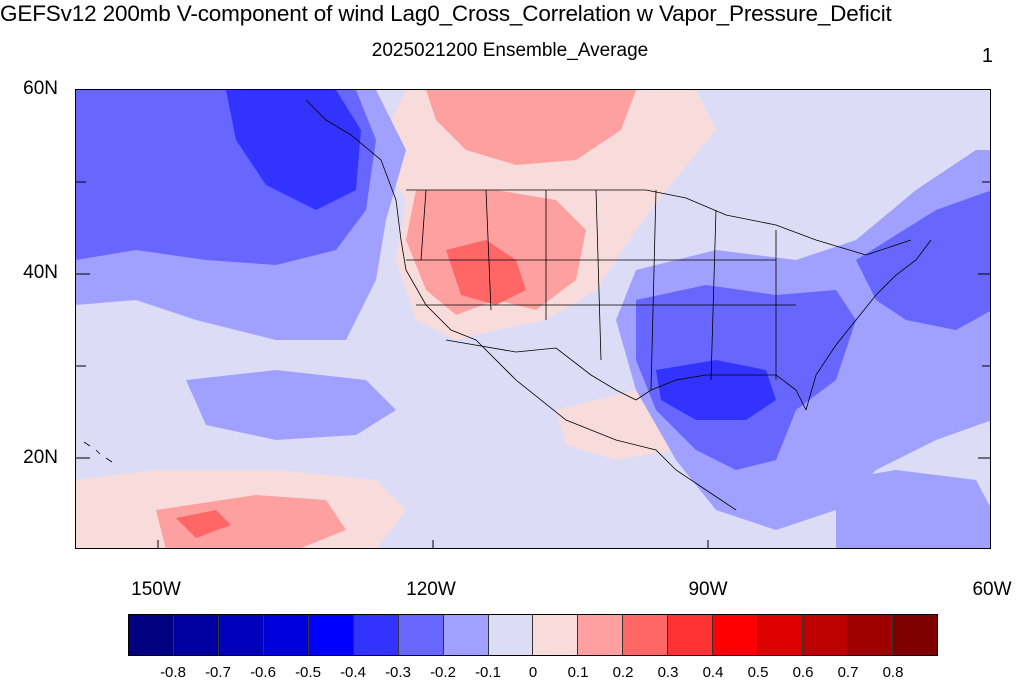 The height and width of the screenshot is (682, 1020). What do you see at coordinates (848, 672) in the screenshot?
I see `colorbar-label-15: 0.7` at bounding box center [848, 672].